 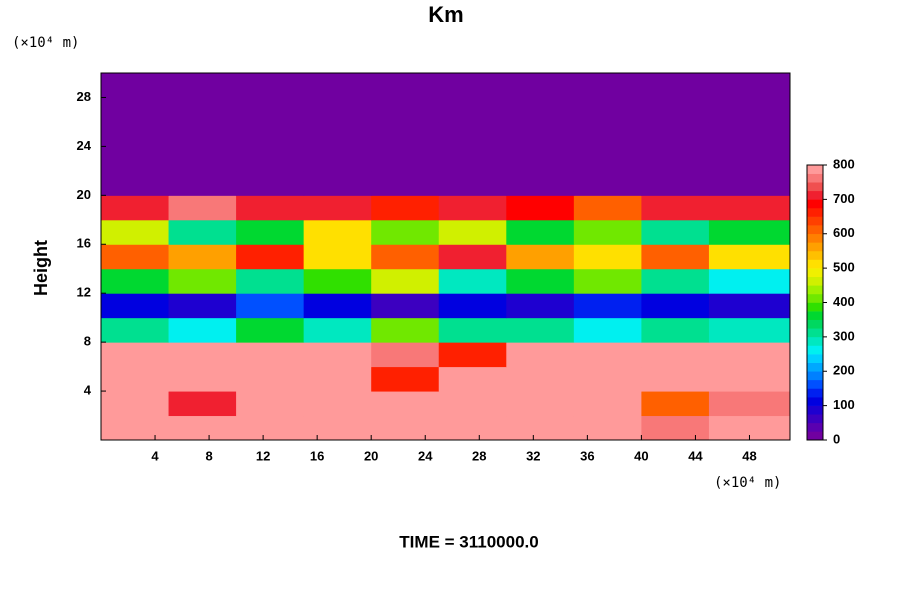 What do you see at coordinates (479, 455) in the screenshot?
I see `x-tick-label: 28` at bounding box center [479, 455].